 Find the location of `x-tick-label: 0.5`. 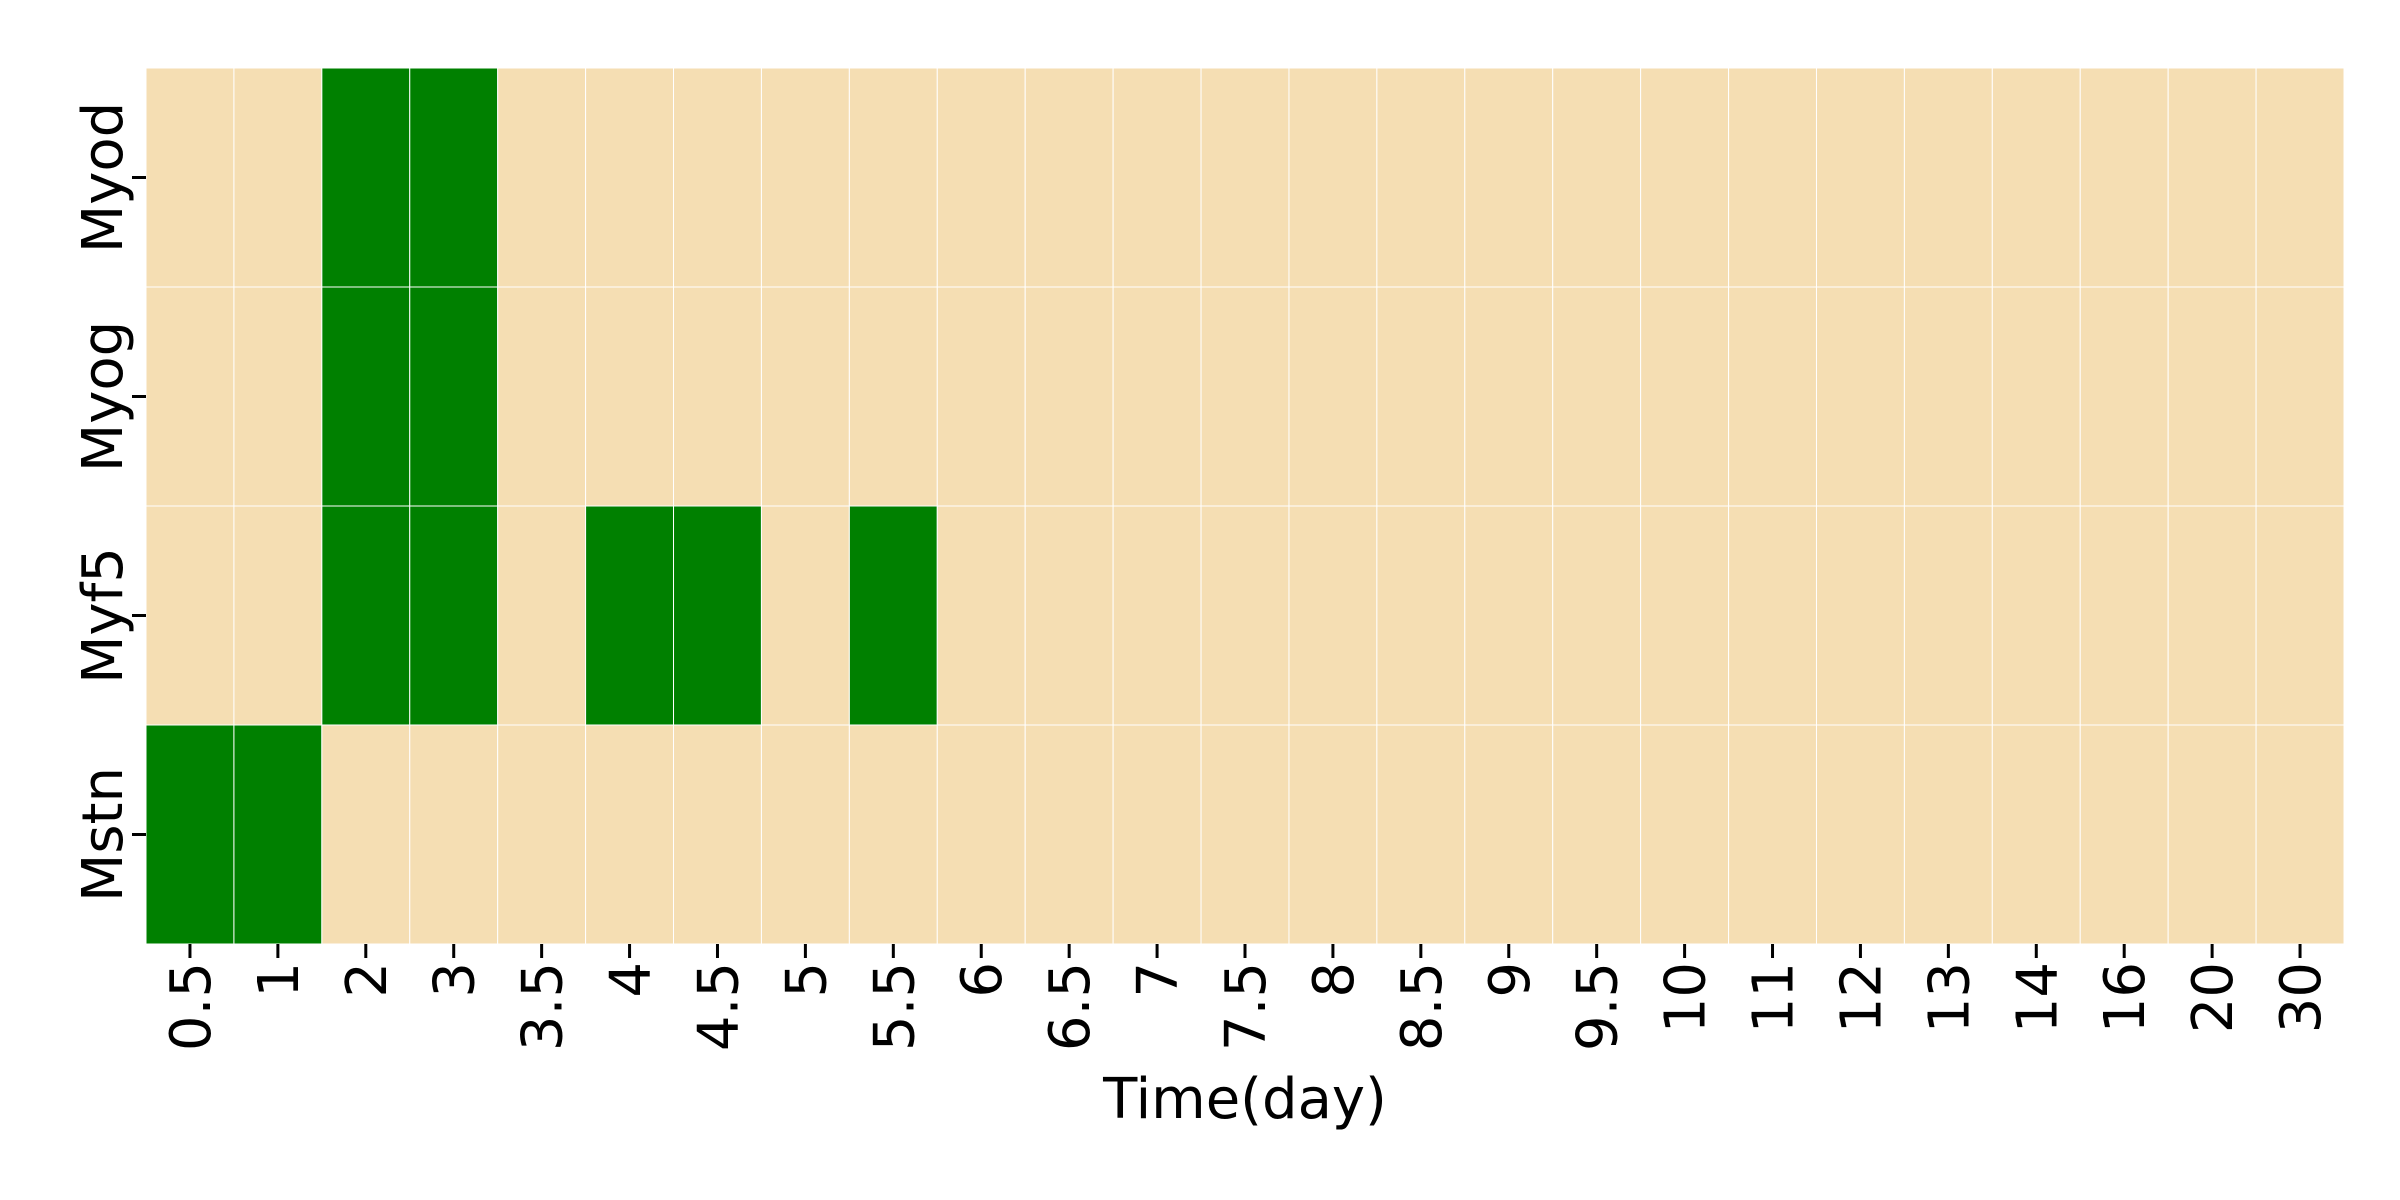

x-tick-label: 0.5 is located at coordinates (191, 1006).